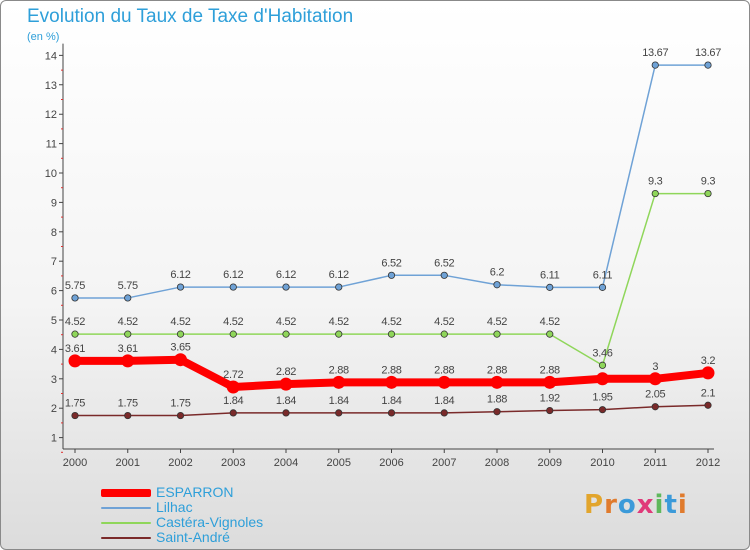 The height and width of the screenshot is (550, 750). I want to click on x-tick-label: 2002, so click(180, 463).